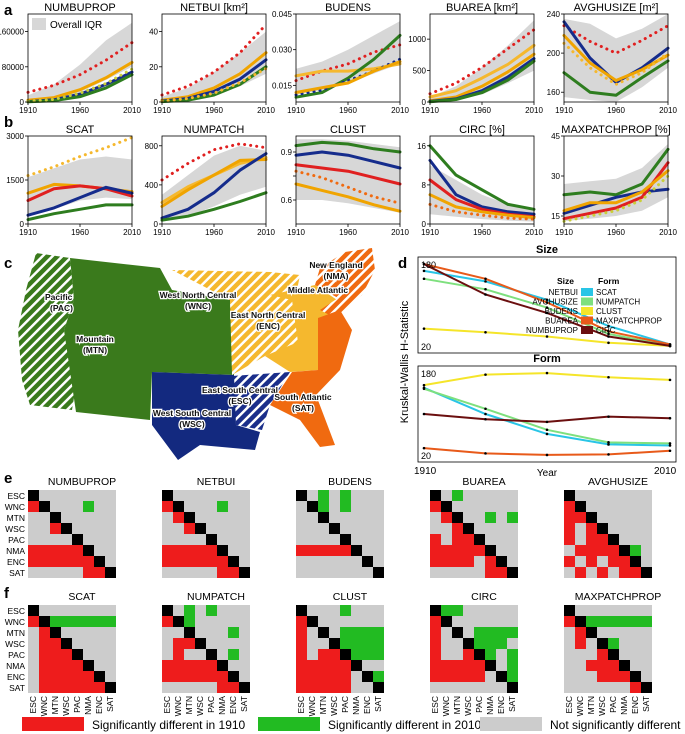 The image size is (685, 734). I want to click on kw-xtick-start: 1910, so click(425, 471).